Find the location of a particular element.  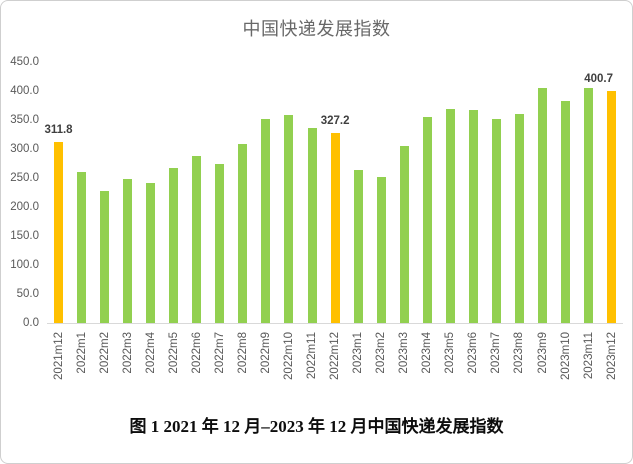

bar-2022m11 is located at coordinates (312, 225).